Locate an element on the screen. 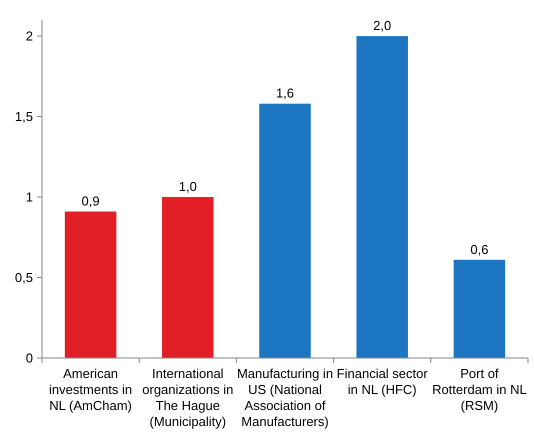 Image resolution: width=534 pixels, height=442 pixels. data-label: 2,0 is located at coordinates (382, 26).